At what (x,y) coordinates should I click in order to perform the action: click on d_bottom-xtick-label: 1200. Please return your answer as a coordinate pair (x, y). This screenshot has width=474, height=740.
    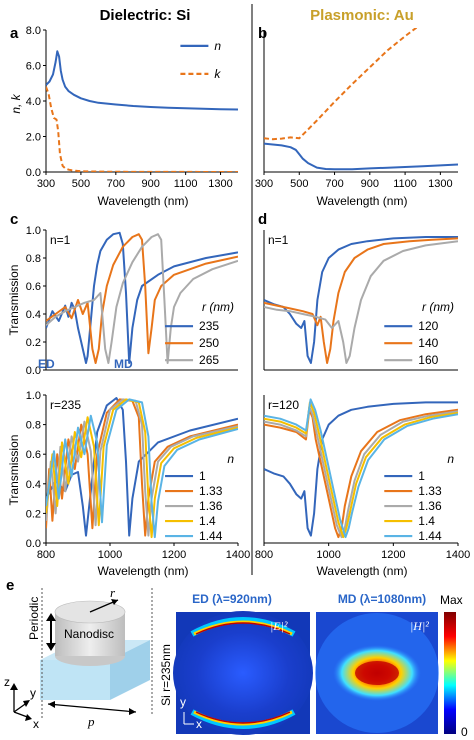
    Looking at the image, I should click on (393, 555).